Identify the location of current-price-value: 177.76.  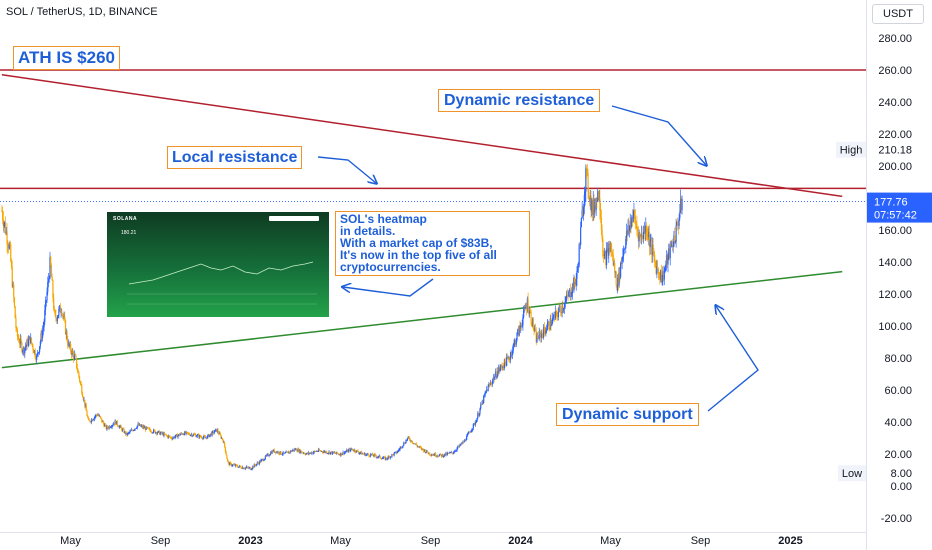
(891, 203).